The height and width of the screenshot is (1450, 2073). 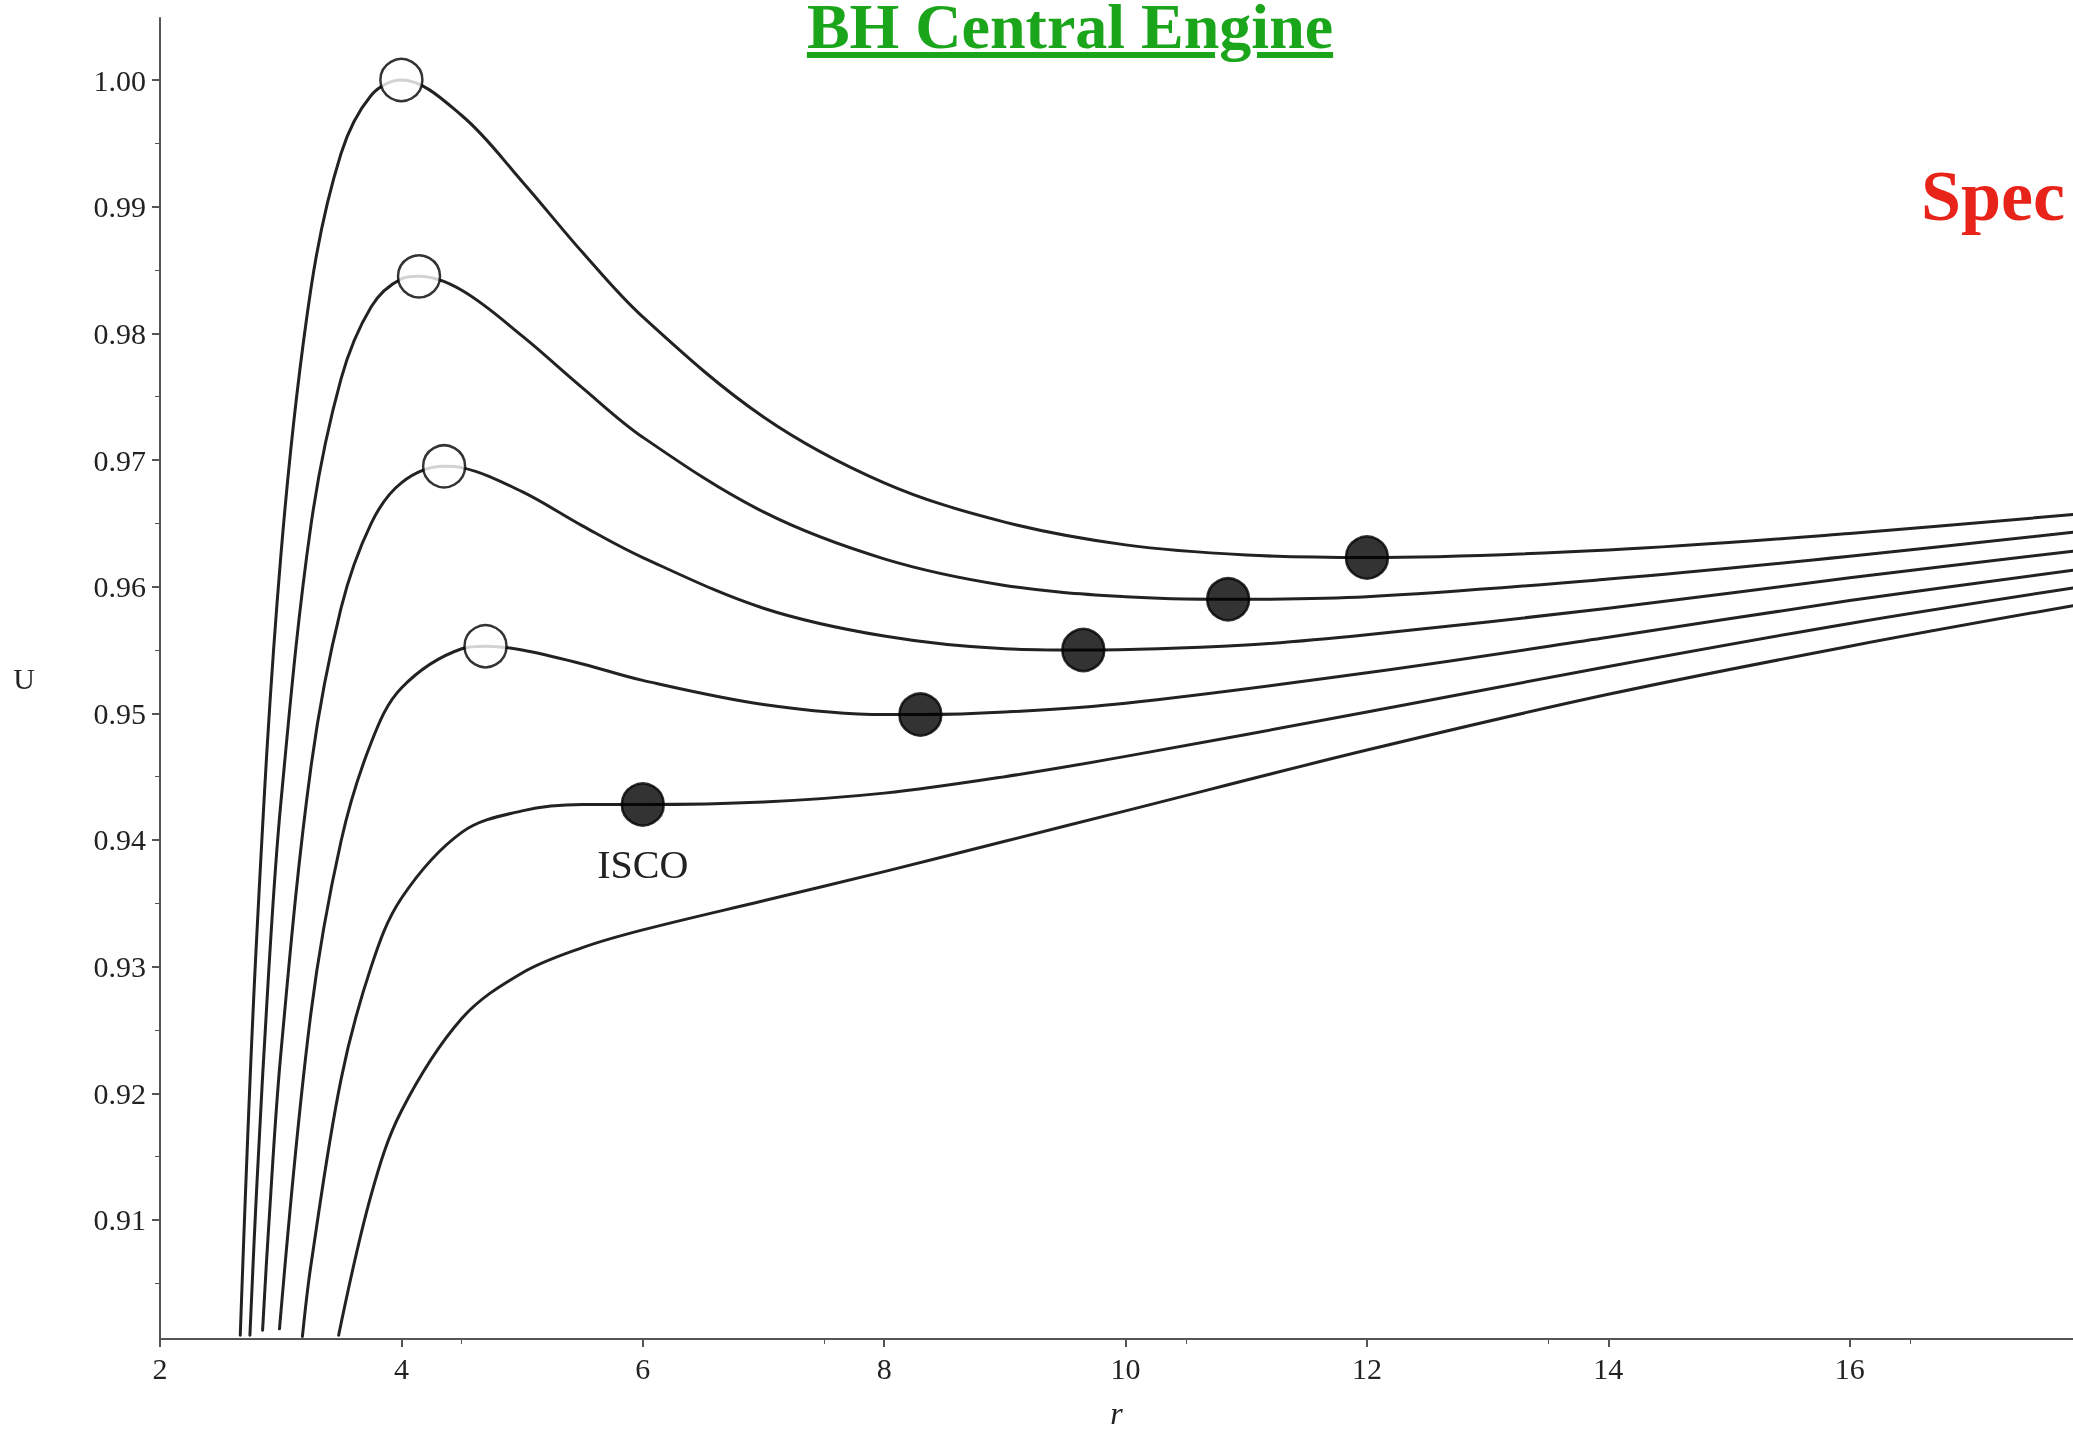 I want to click on y-tick-label: 0.99, so click(x=119, y=207).